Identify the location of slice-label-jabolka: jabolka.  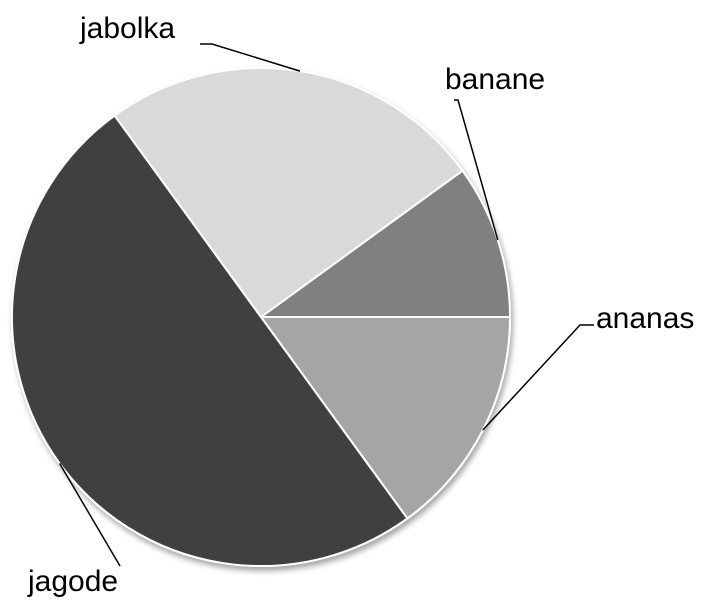
(127, 28).